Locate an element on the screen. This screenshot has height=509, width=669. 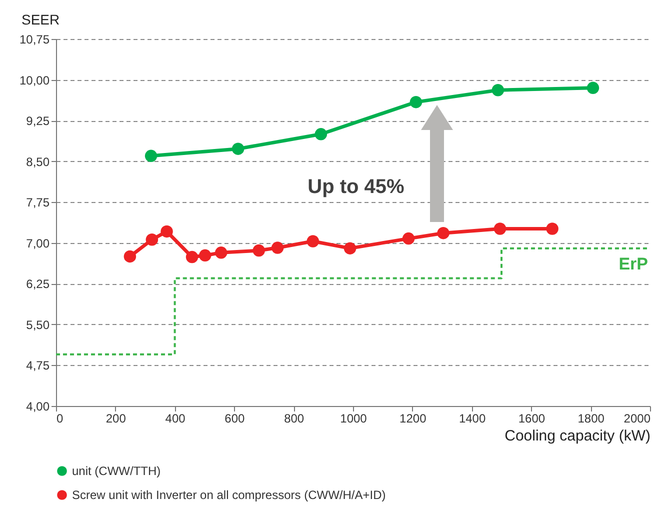
x-tick-label: 1200 is located at coordinates (413, 419).